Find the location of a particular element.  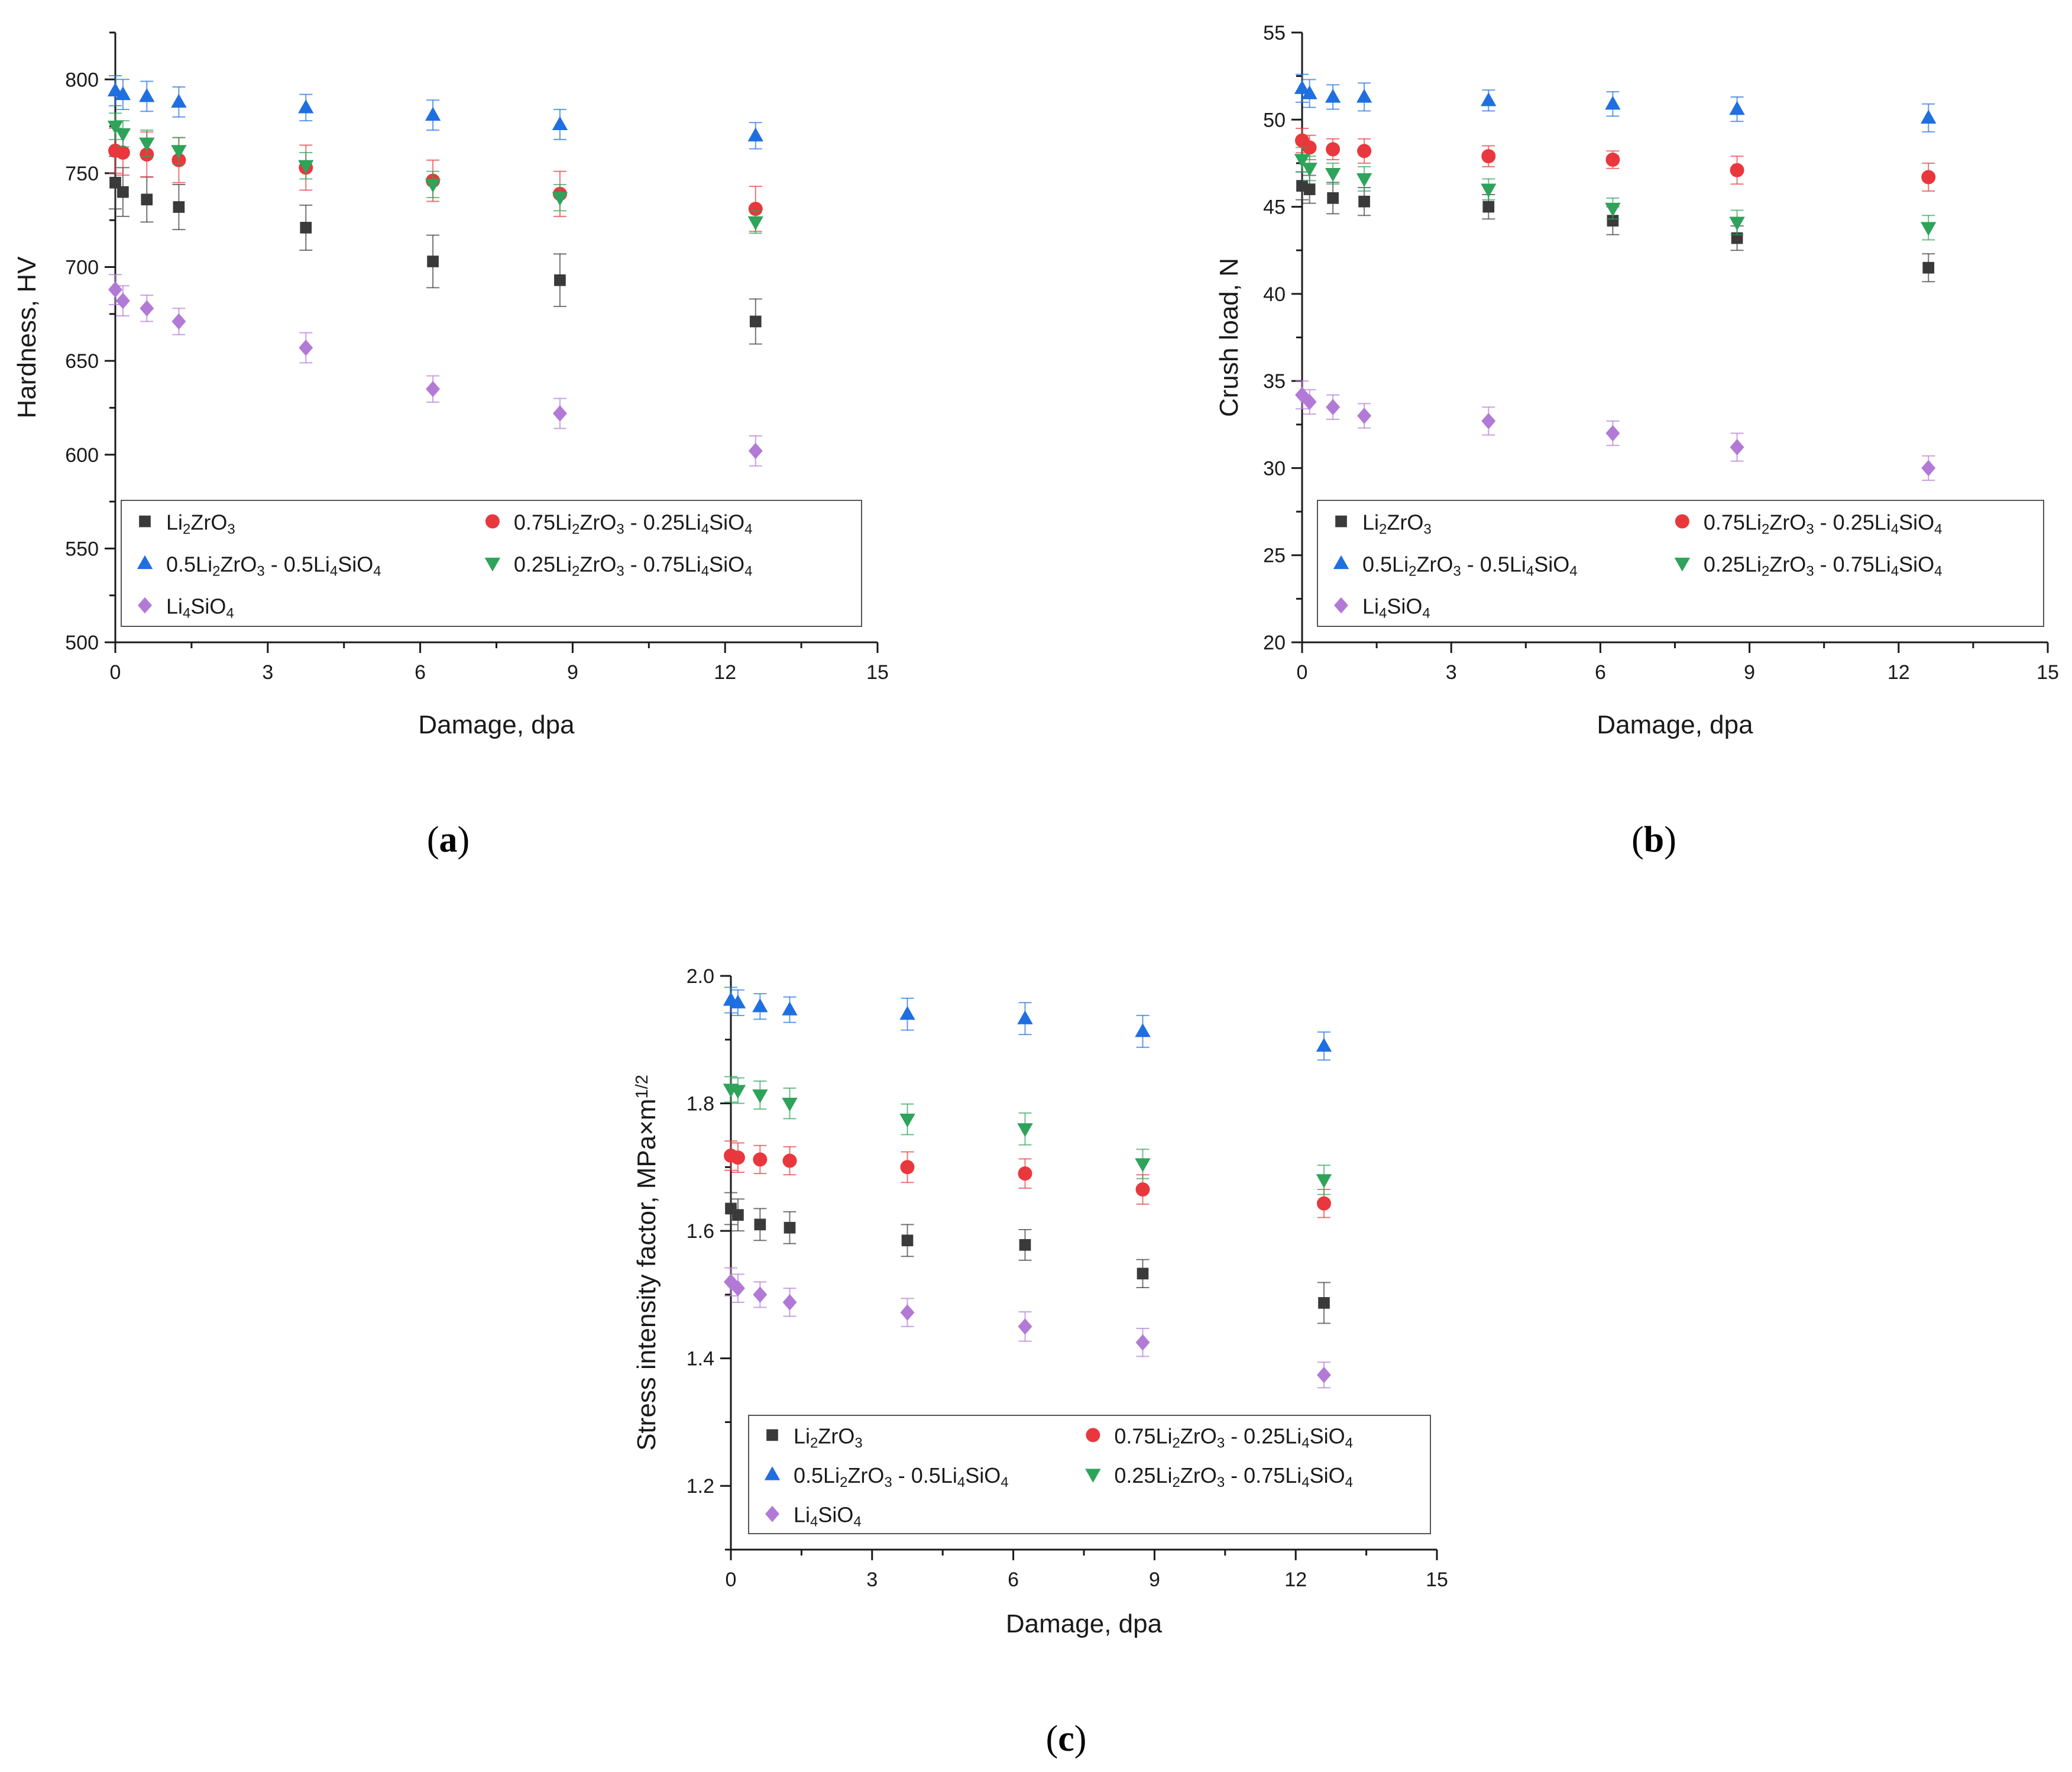

y-axis-title: Crush load, N is located at coordinates (1229, 337).